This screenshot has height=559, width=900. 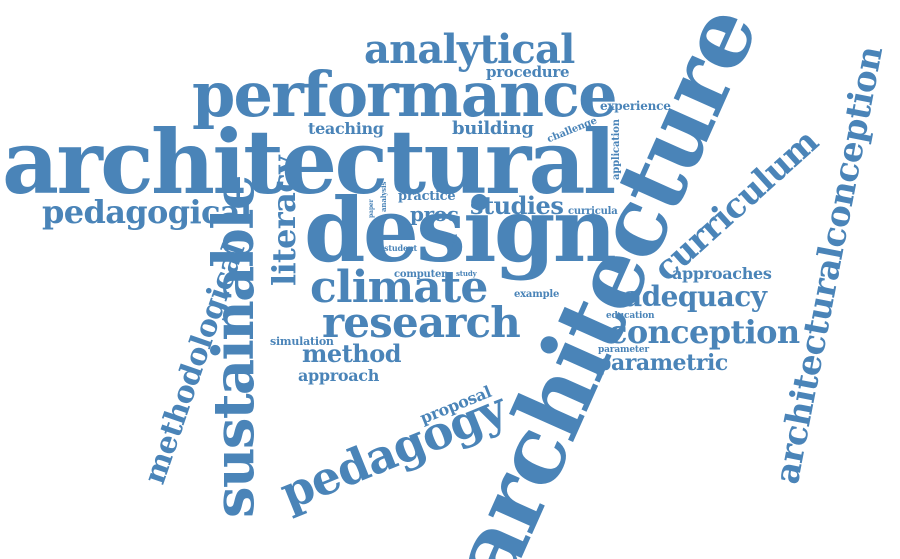 I want to click on word-paper: paper, so click(x=371, y=208).